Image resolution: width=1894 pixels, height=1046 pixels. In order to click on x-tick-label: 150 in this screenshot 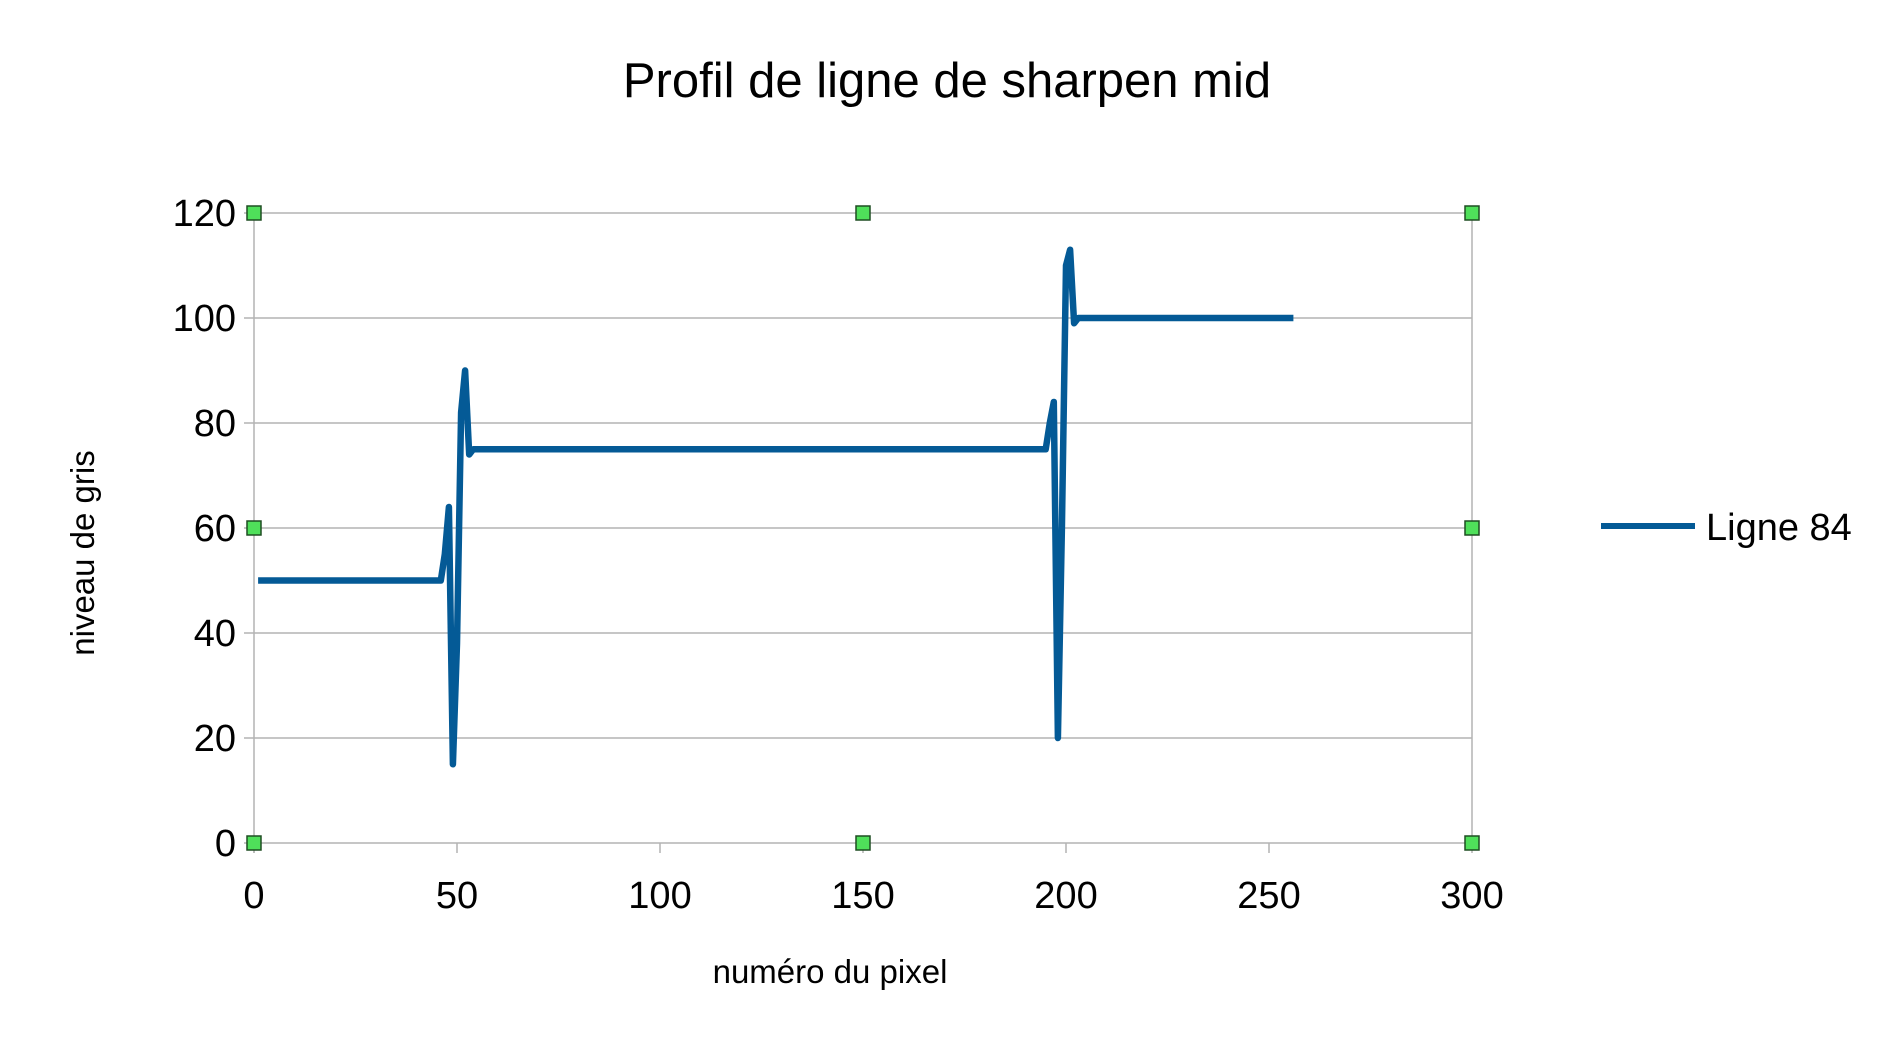, I will do `click(862, 896)`.